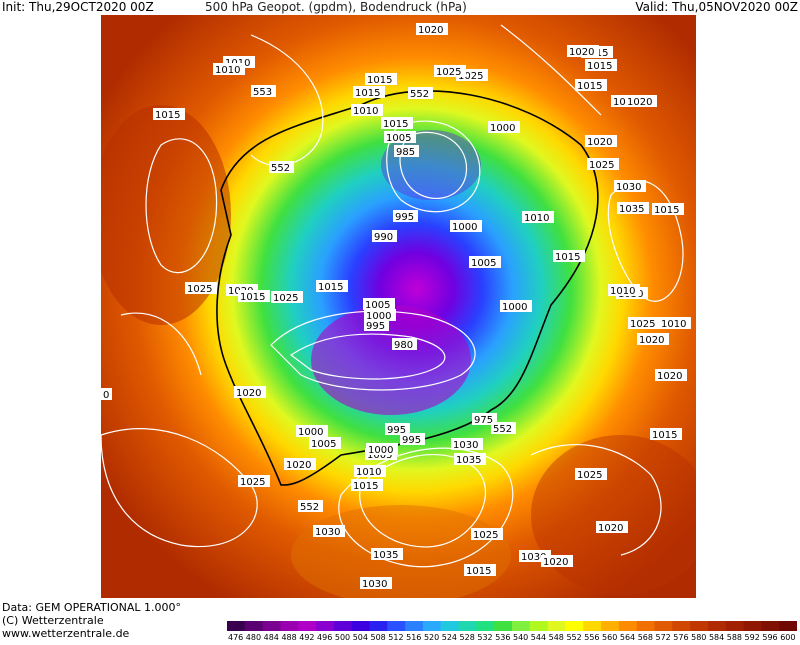 The width and height of the screenshot is (800, 645). What do you see at coordinates (271, 637) in the screenshot?
I see `legend-tick-label: 484` at bounding box center [271, 637].